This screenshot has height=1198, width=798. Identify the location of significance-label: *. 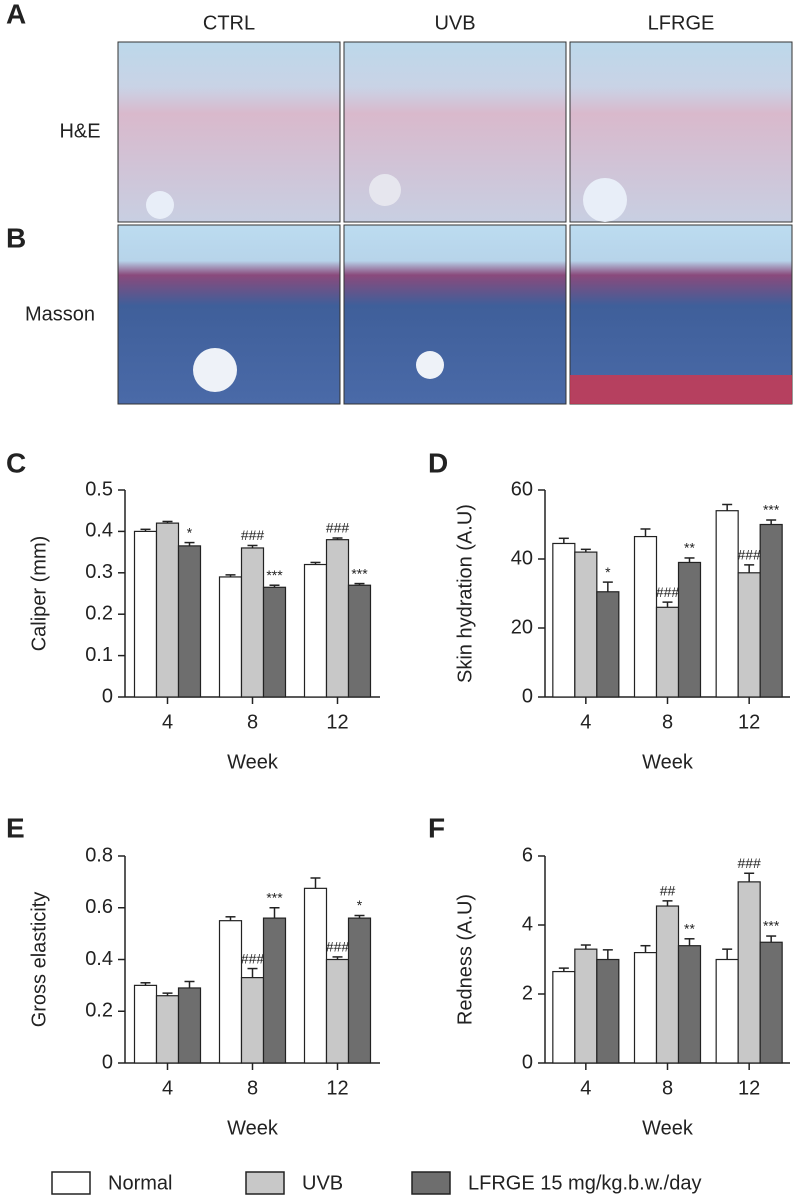
(608, 572).